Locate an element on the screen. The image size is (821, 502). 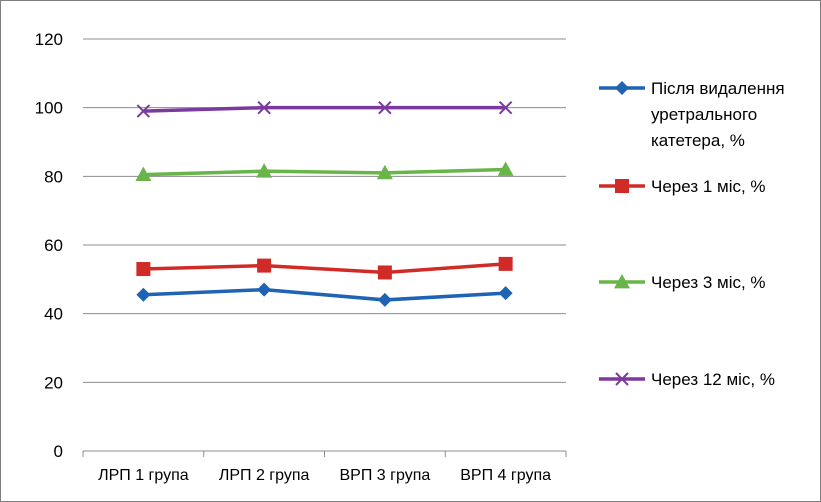
y-tick-label: 120 is located at coordinates (49, 39).